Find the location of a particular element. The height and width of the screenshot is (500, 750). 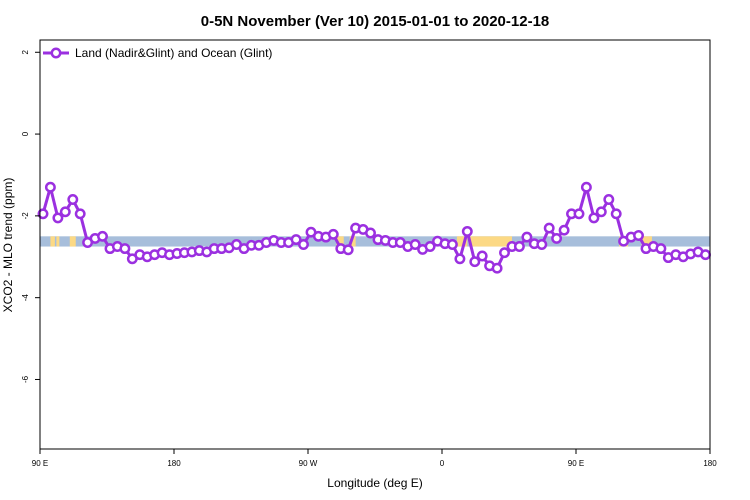

y-tick-label: 0 is located at coordinates (25, 133).